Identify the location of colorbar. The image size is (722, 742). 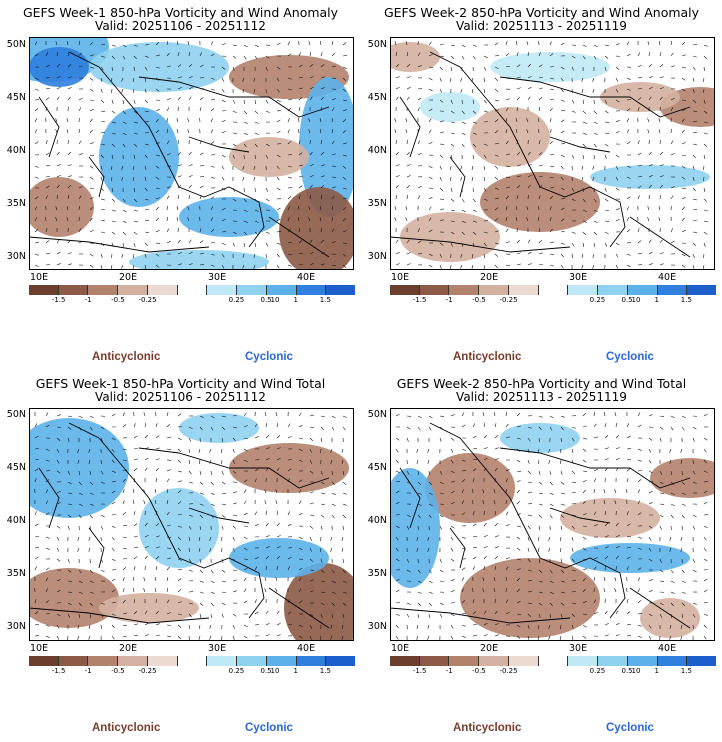
(192, 290).